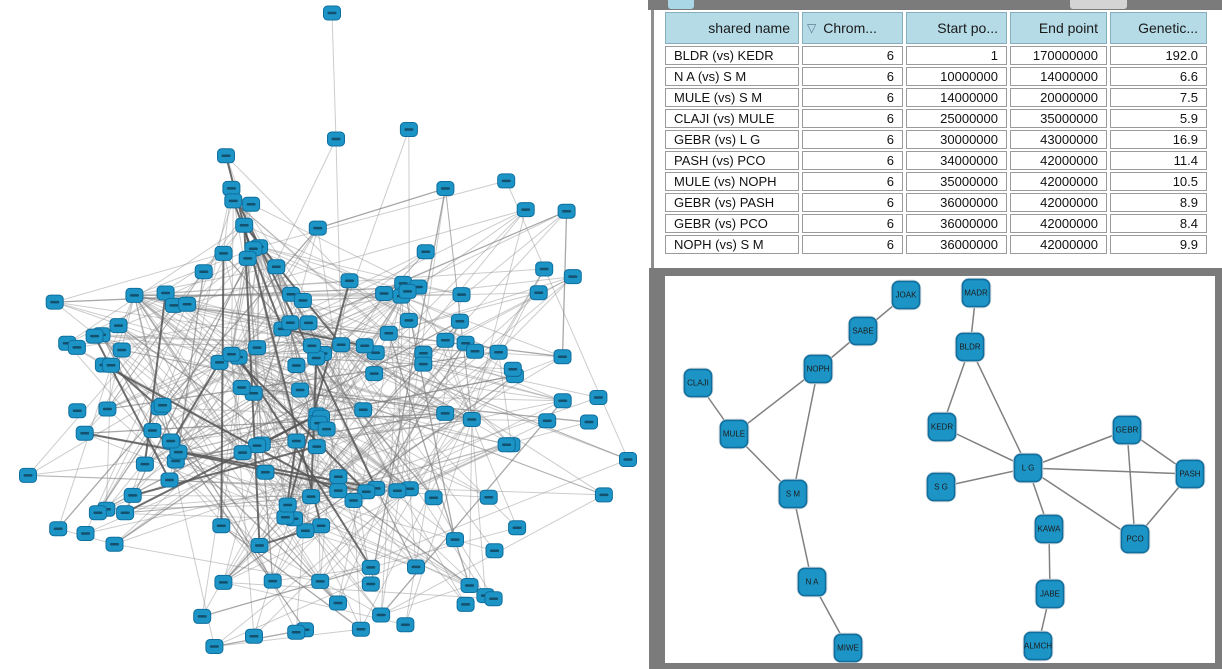  I want to click on table-cell: 43000000, so click(1058, 139).